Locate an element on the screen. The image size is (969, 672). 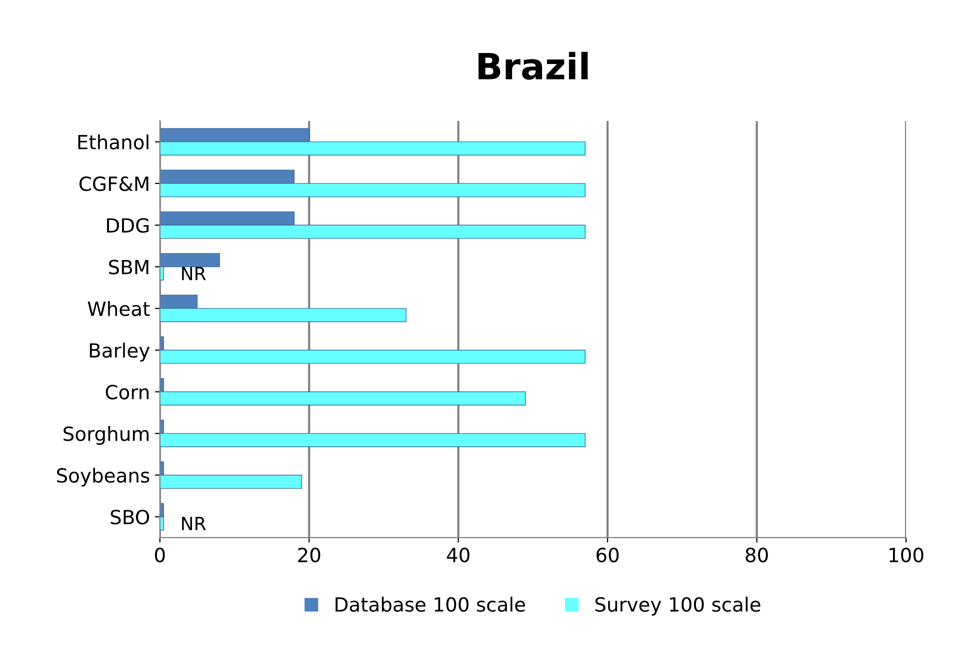
y-tick-label: Ethanol is located at coordinates (113, 142).